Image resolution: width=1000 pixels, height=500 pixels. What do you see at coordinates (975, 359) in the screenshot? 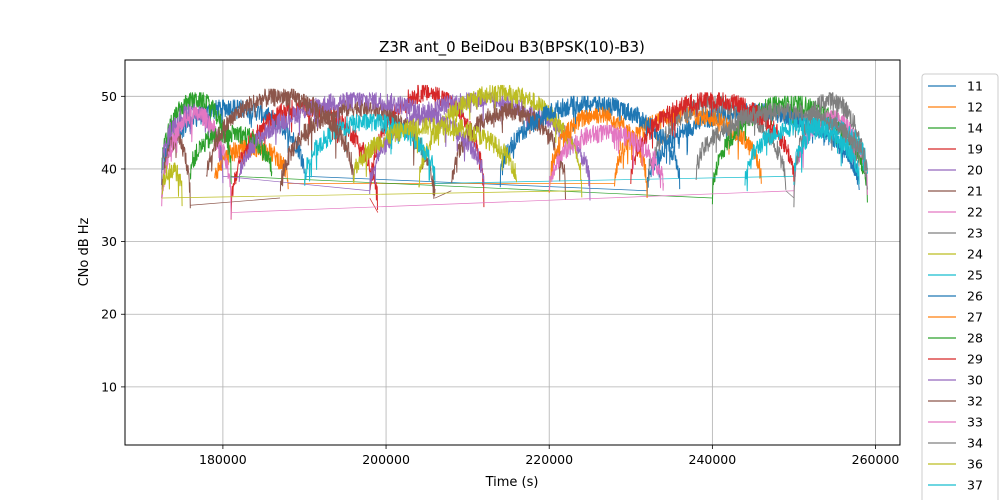
I see `legend-label: 29` at bounding box center [975, 359].